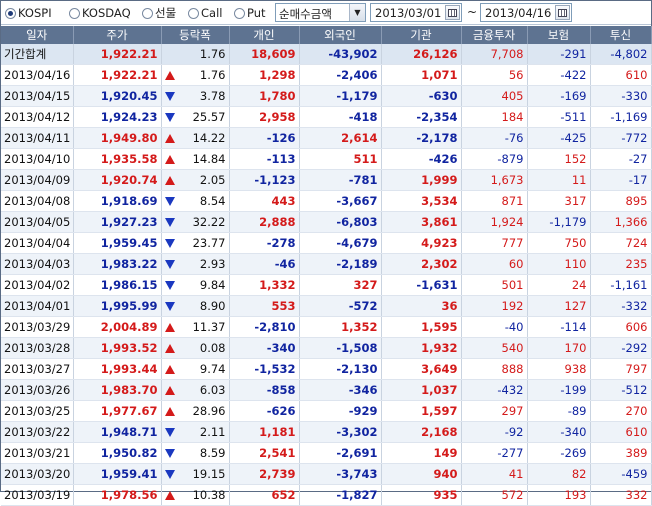 The width and height of the screenshot is (652, 506). I want to click on institution-cell: 149, so click(421, 453).